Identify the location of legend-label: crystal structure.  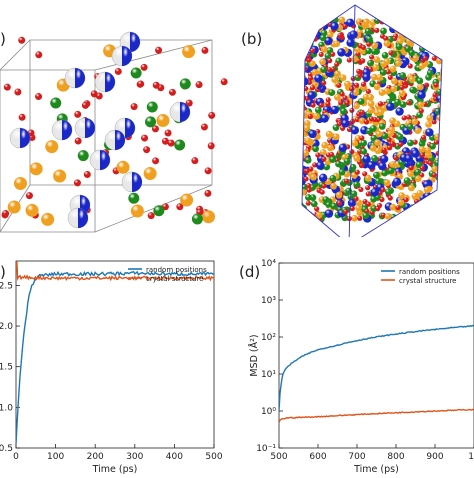
(428, 281).